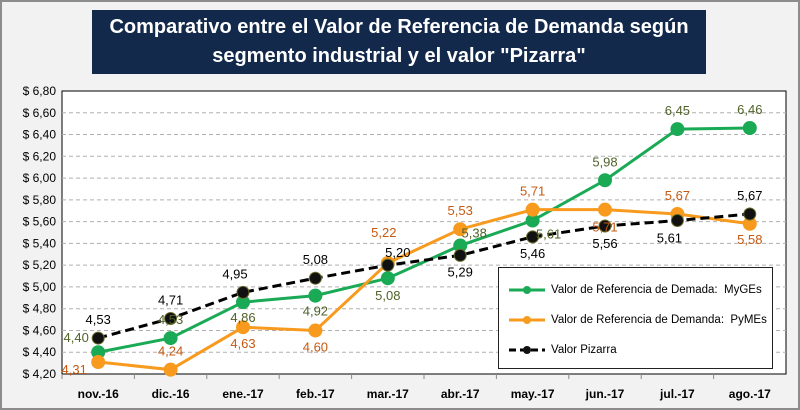 The width and height of the screenshot is (800, 410). Describe the element at coordinates (527, 320) in the screenshot. I see `legend-marker-pymes` at that location.